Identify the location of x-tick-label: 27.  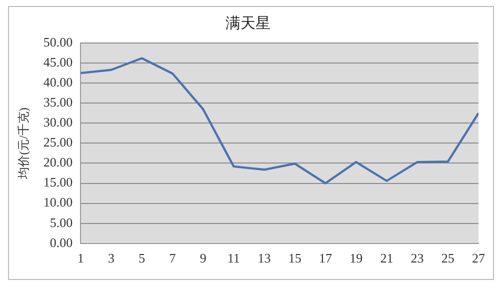
(479, 258).